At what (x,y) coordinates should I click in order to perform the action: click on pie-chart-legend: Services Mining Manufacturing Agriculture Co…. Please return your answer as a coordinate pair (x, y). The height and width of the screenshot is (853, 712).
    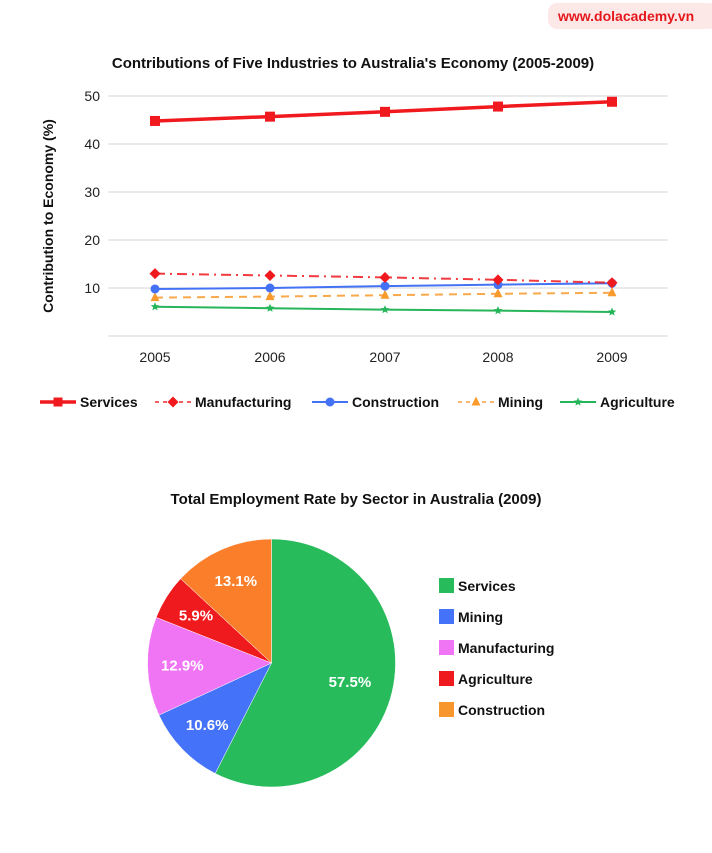
    Looking at the image, I should click on (496, 648).